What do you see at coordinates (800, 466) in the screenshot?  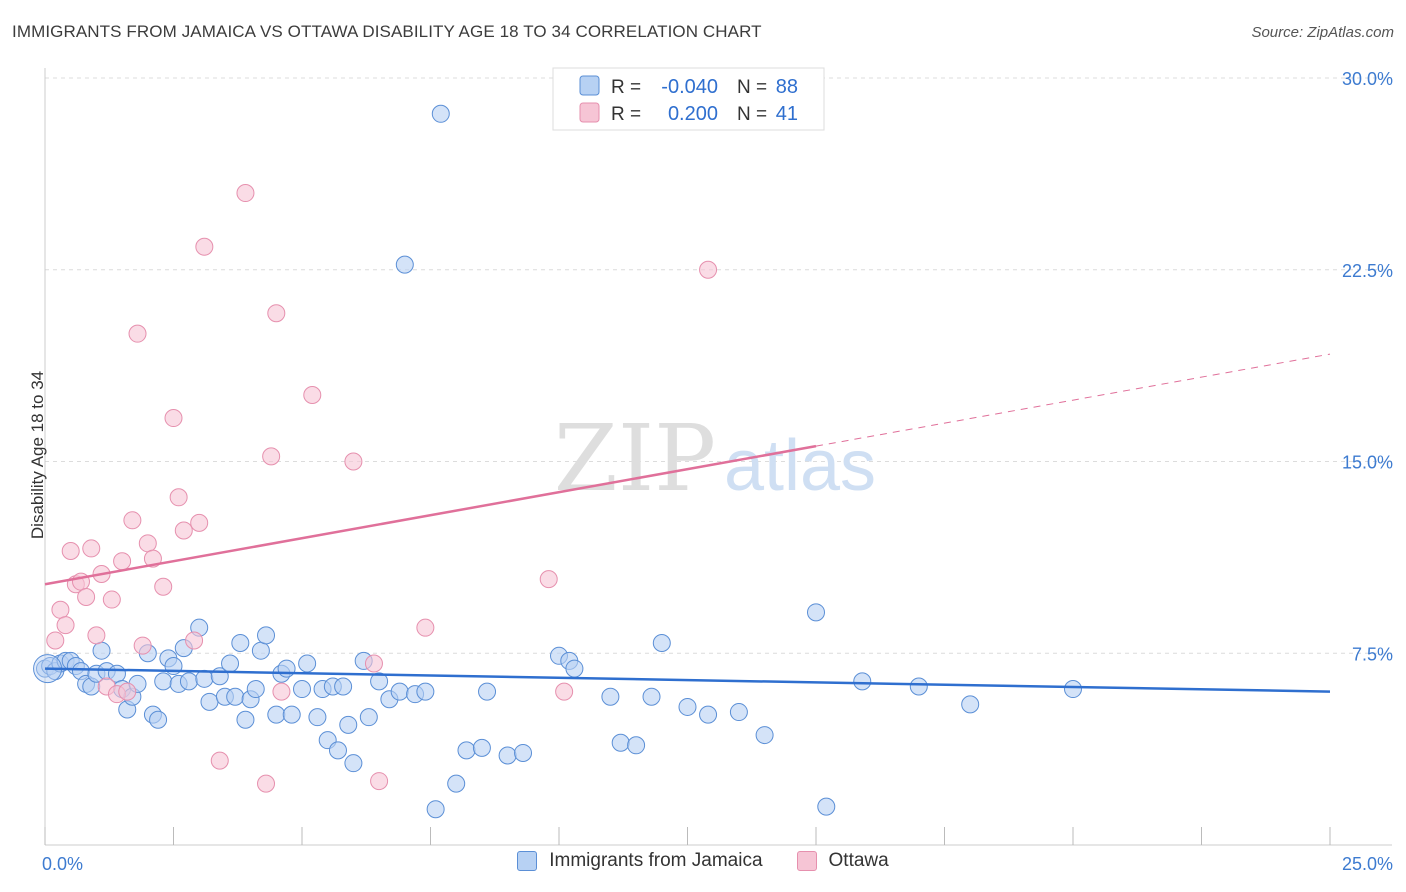 I see `watermark-atlas: atlas` at bounding box center [800, 466].